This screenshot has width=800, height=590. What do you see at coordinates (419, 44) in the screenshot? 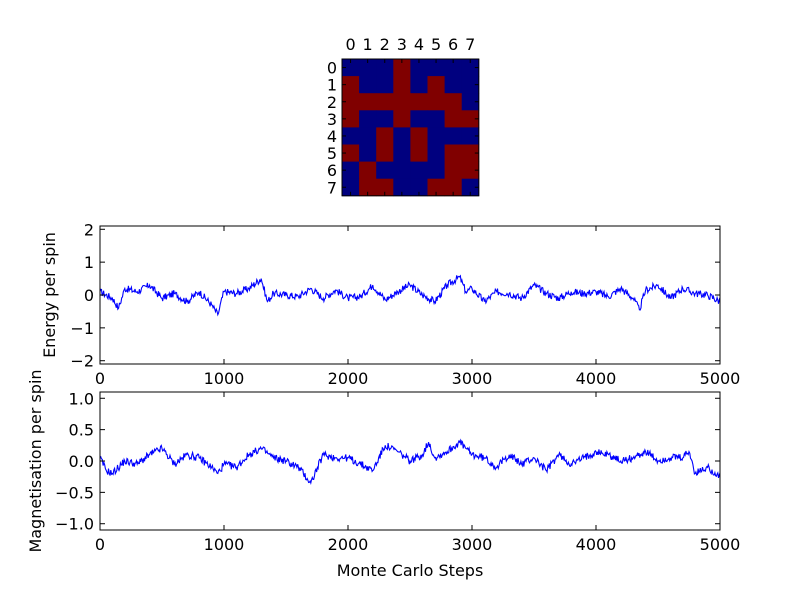
I see `heatmap-x-tick-label: 4` at bounding box center [419, 44].